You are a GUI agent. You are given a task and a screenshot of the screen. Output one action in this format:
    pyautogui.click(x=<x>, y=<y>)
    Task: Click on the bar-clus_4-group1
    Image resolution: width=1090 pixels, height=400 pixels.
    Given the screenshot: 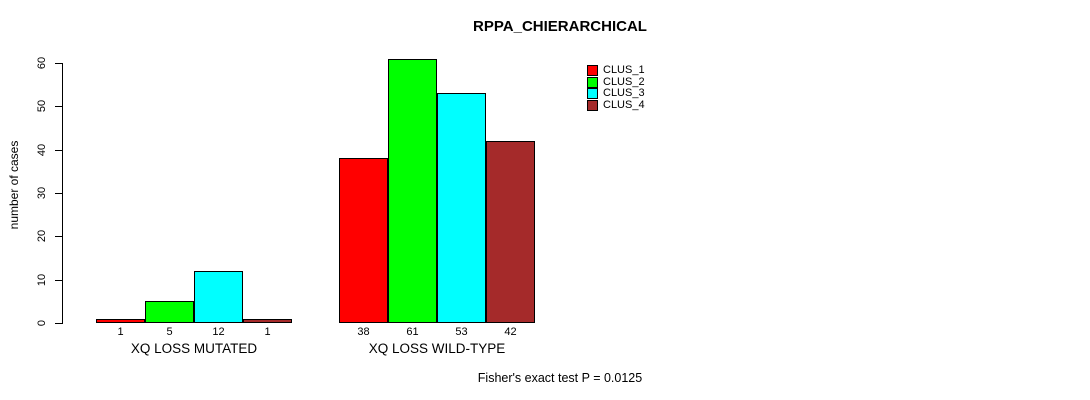 What is the action you would take?
    pyautogui.click(x=267, y=320)
    